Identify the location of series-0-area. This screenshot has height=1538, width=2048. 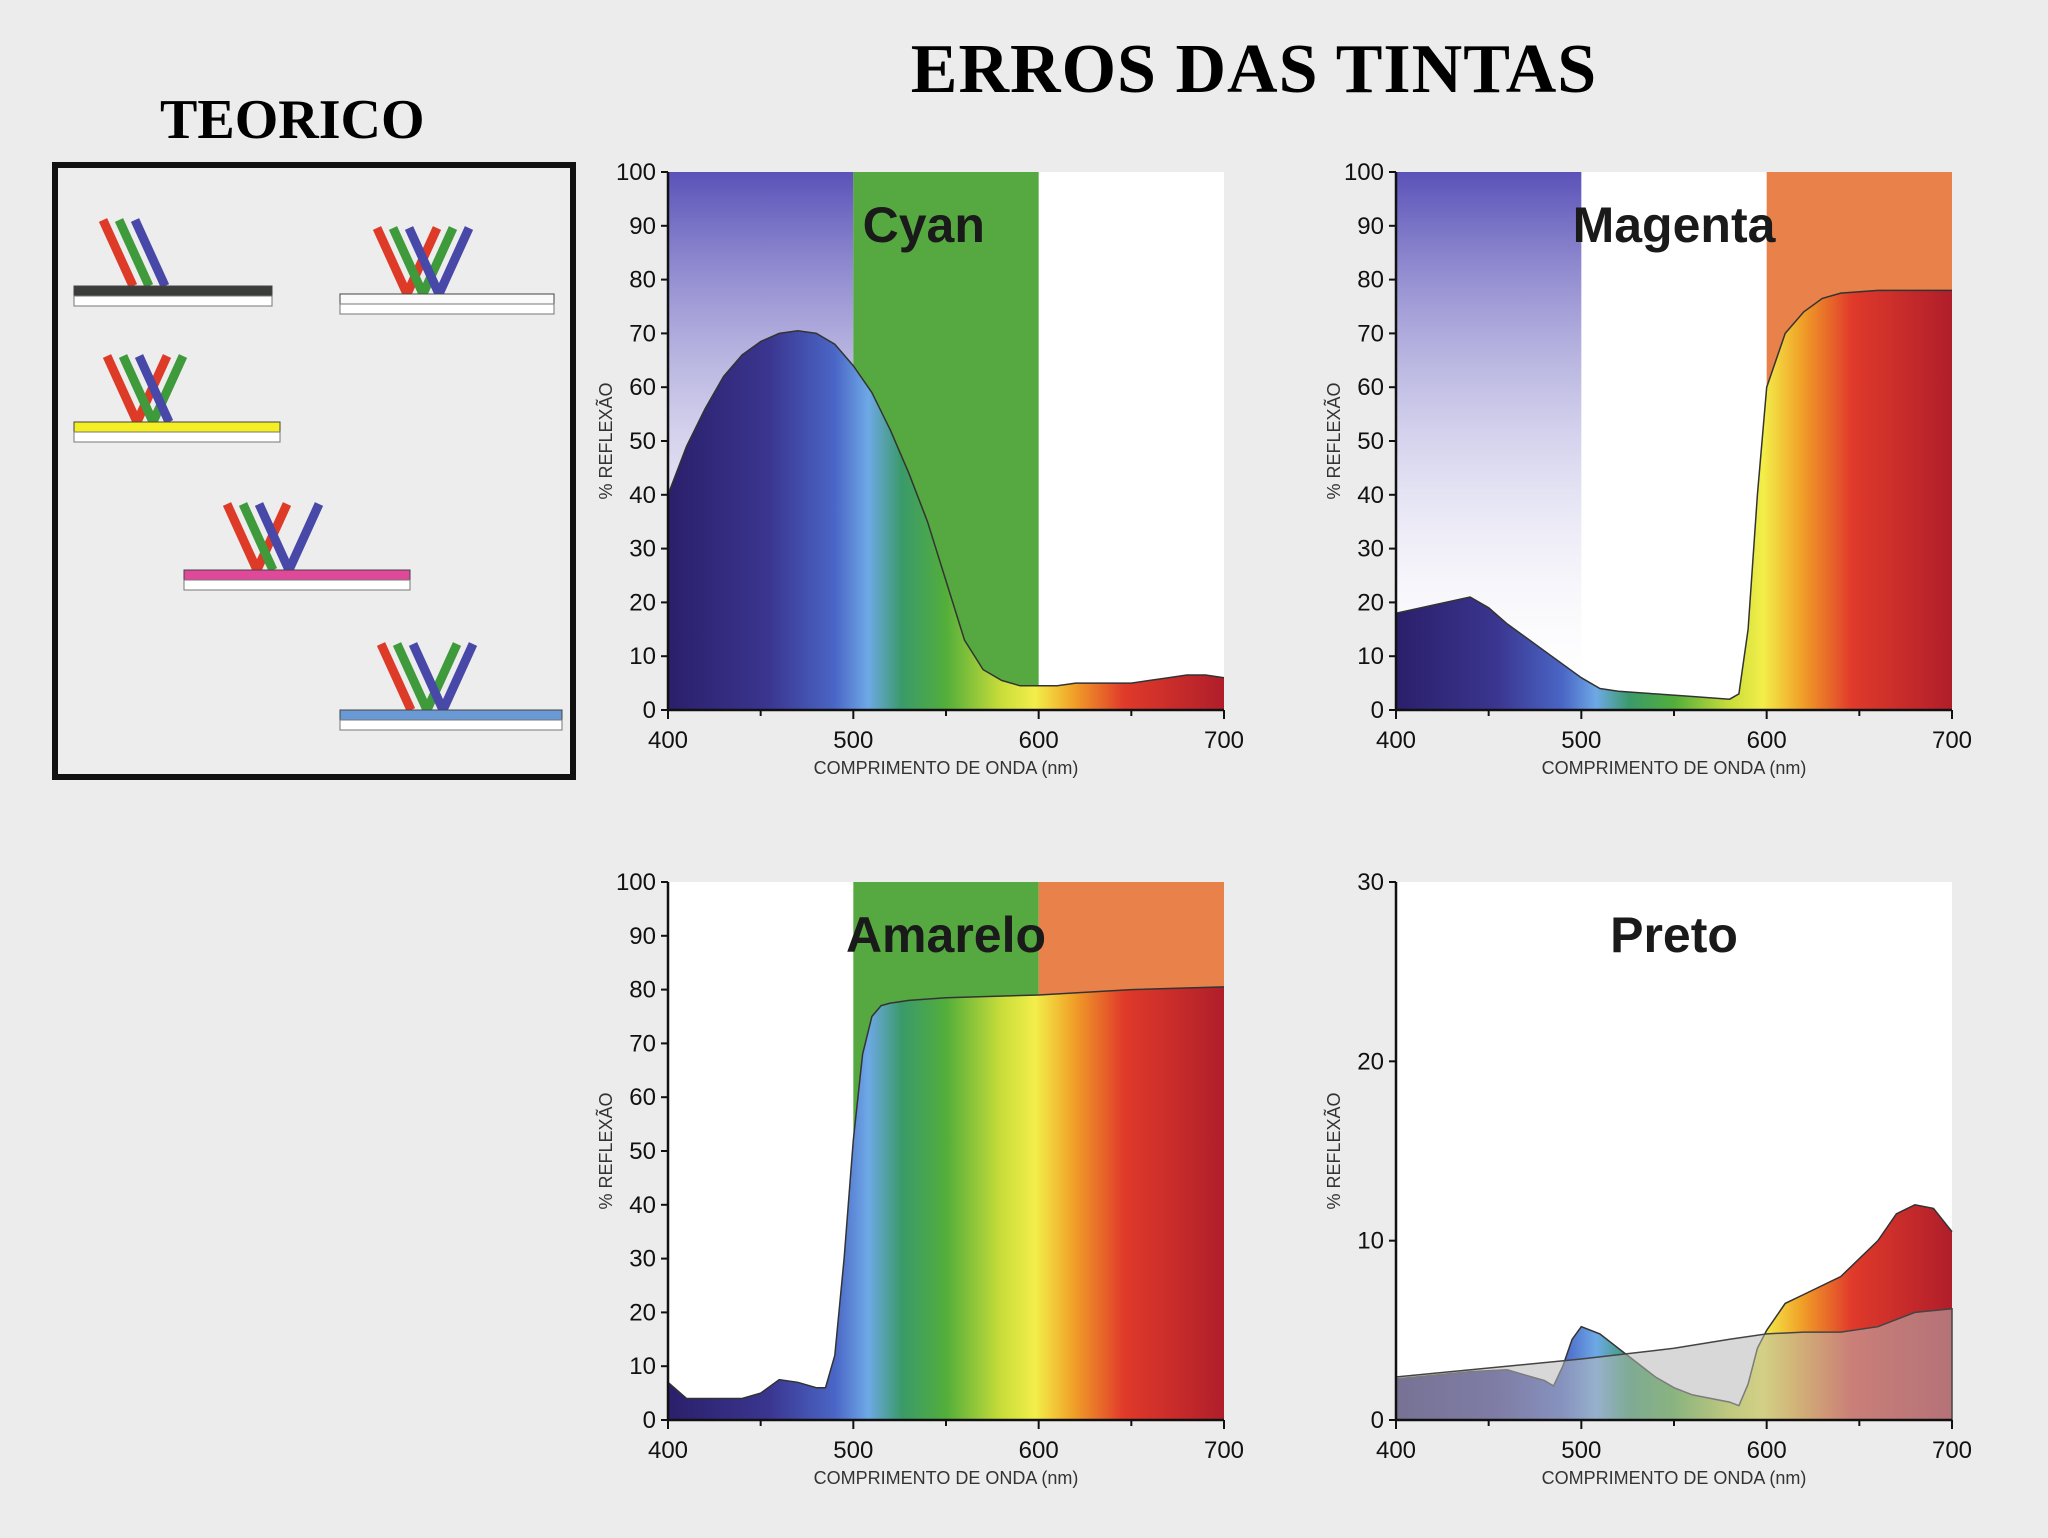
(1674, 1364).